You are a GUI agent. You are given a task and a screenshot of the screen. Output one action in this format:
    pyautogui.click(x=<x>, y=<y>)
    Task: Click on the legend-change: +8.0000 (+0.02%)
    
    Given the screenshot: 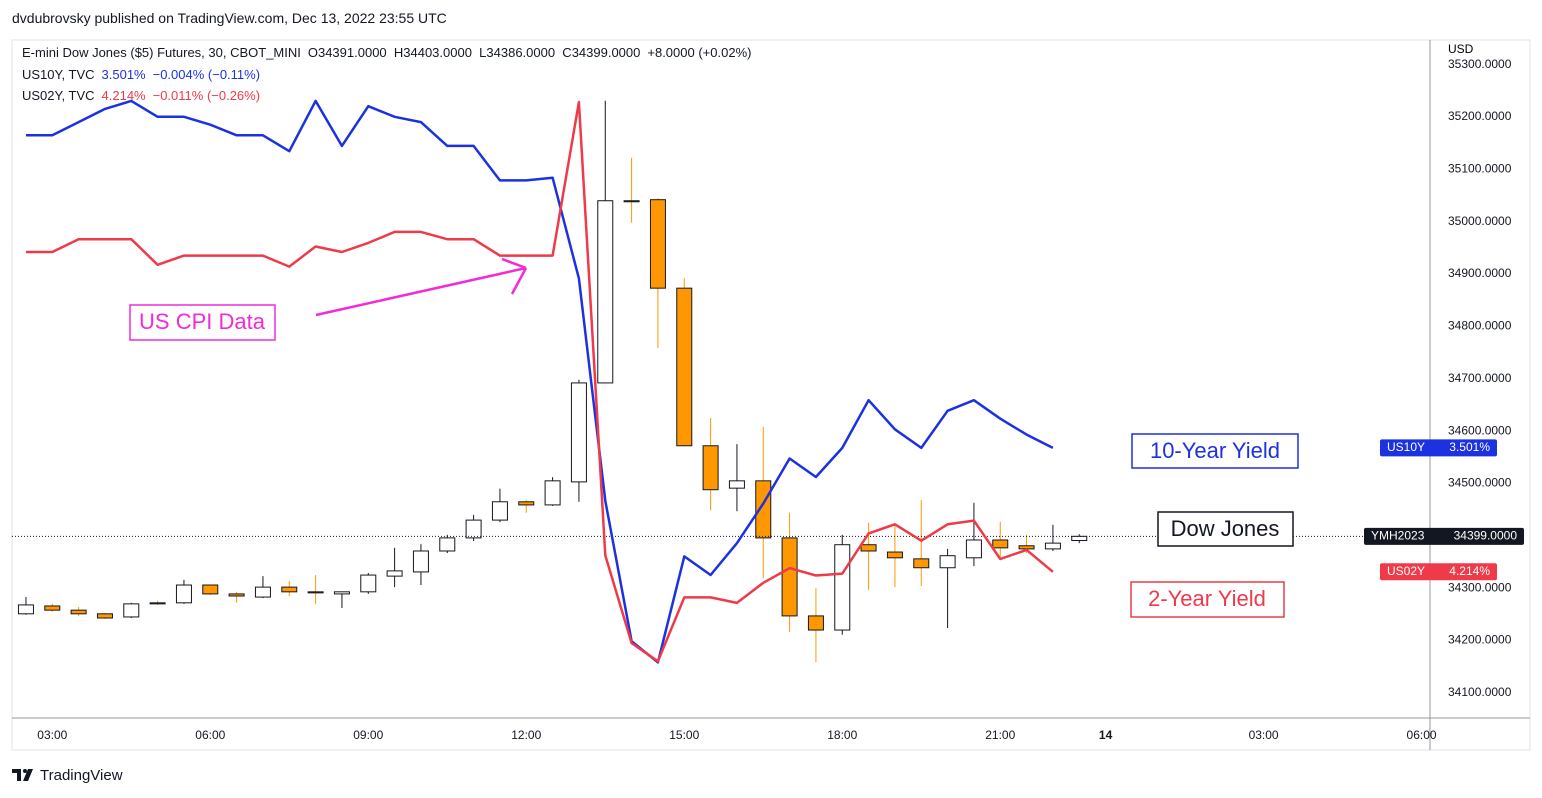 What is the action you would take?
    pyautogui.click(x=699, y=52)
    